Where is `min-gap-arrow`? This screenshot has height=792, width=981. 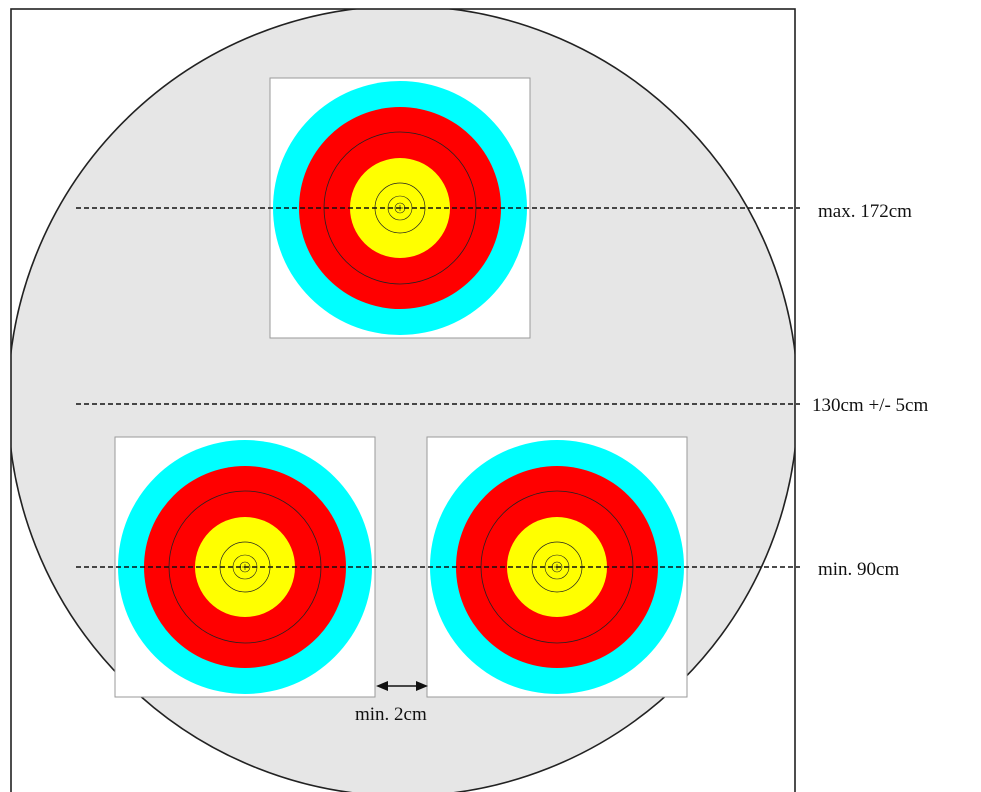
min-gap-arrow is located at coordinates (402, 686).